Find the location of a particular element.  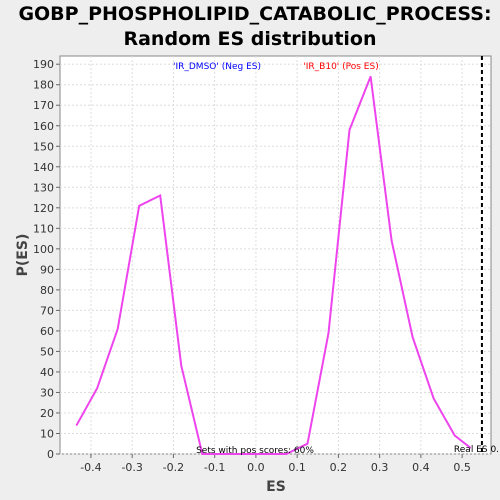

y-tick-label: 70 is located at coordinates (47, 310).